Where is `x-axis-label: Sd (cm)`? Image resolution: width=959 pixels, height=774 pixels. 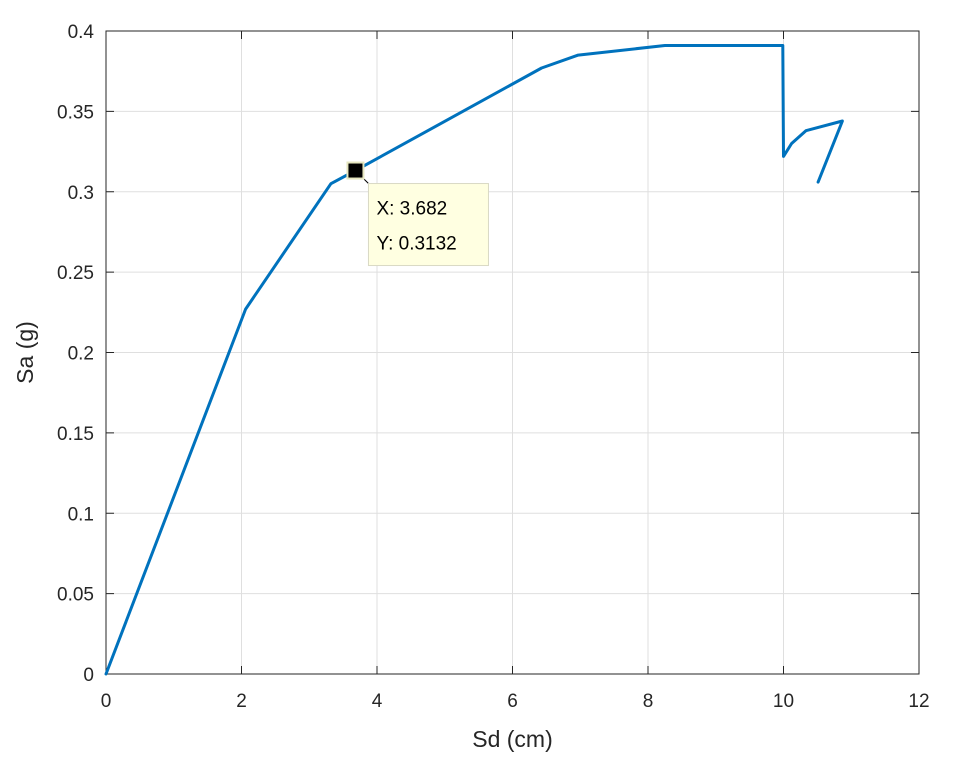
x-axis-label: Sd (cm) is located at coordinates (512, 739).